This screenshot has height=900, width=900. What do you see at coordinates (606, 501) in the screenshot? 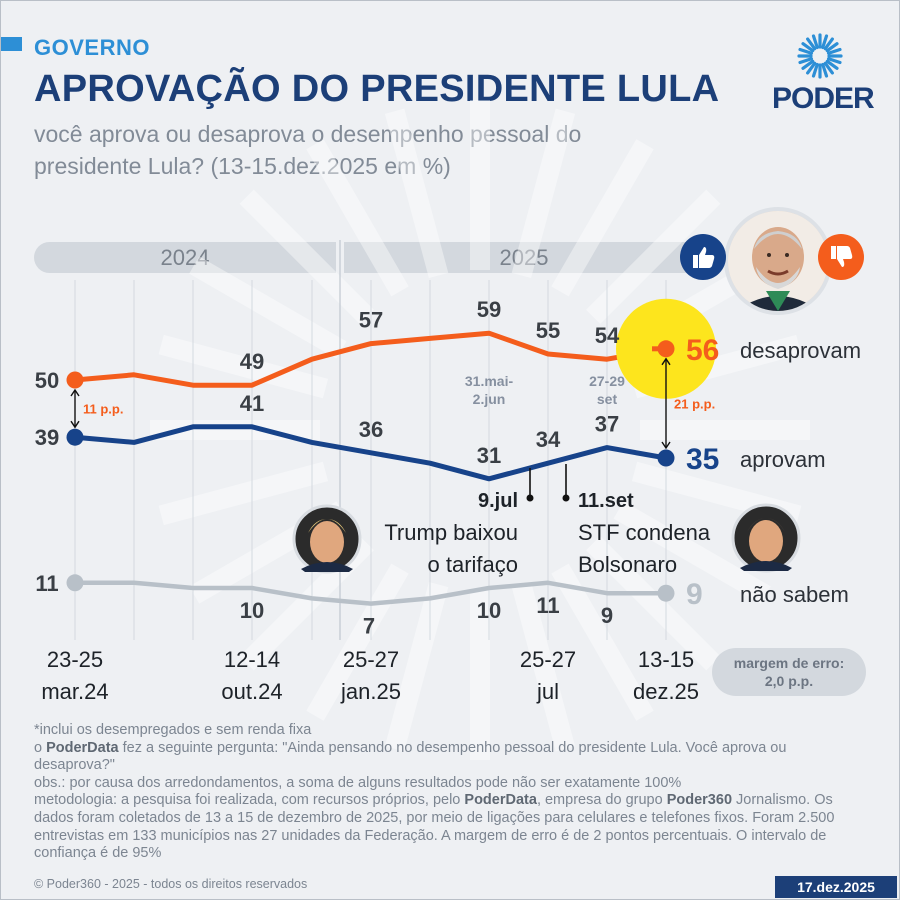
I see `event-date-label: 11.set` at bounding box center [606, 501].